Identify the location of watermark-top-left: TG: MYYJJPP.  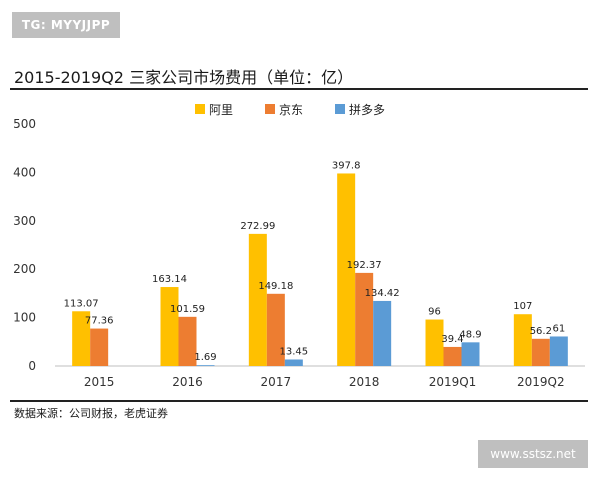
(66, 25).